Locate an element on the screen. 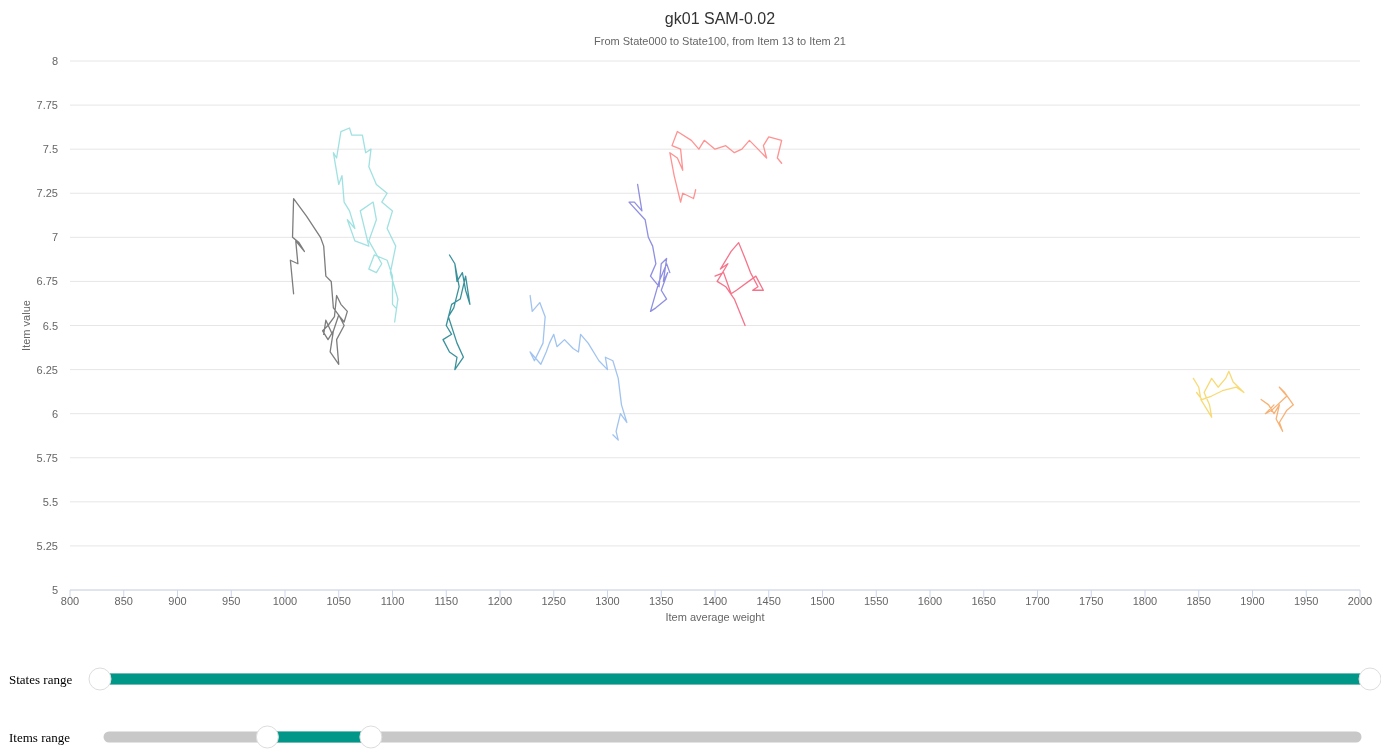 This screenshot has height=750, width=1381. x-tick-label: 1350 is located at coordinates (661, 601).